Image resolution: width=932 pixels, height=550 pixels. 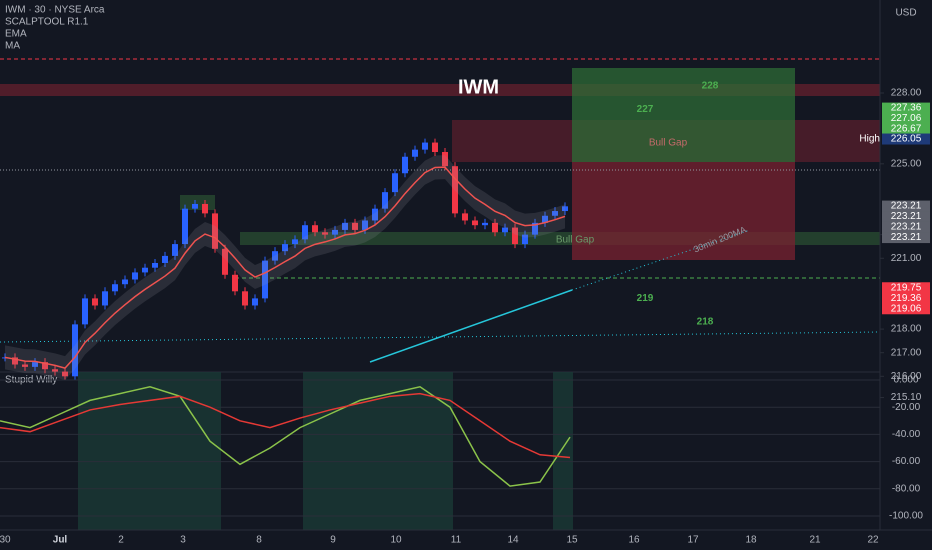 I want to click on indicator: EMA, so click(x=16, y=34).